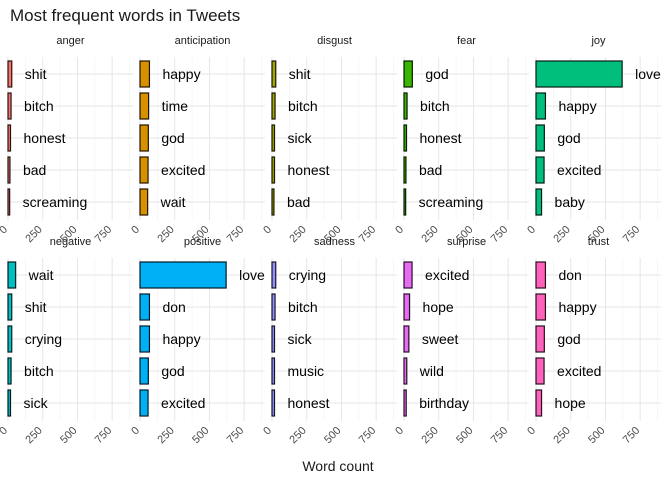 This screenshot has width=672, height=480. Describe the element at coordinates (570, 403) in the screenshot. I see `bar-label: hope` at that location.